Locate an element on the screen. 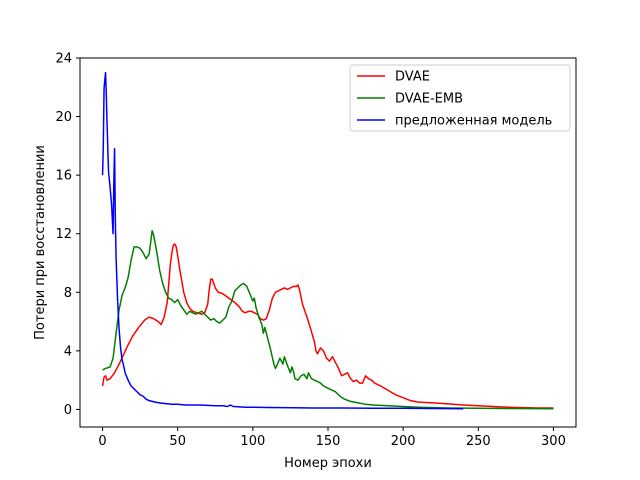 The image size is (640, 480). y-axis-ticks: 0 4 8 12 16 20 24 is located at coordinates (67, 235).